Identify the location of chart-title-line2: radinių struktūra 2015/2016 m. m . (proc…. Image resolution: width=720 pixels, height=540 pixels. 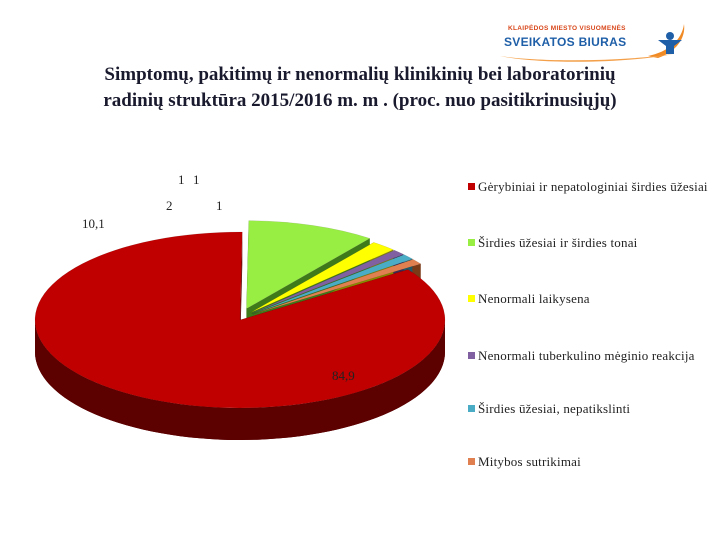
(360, 100).